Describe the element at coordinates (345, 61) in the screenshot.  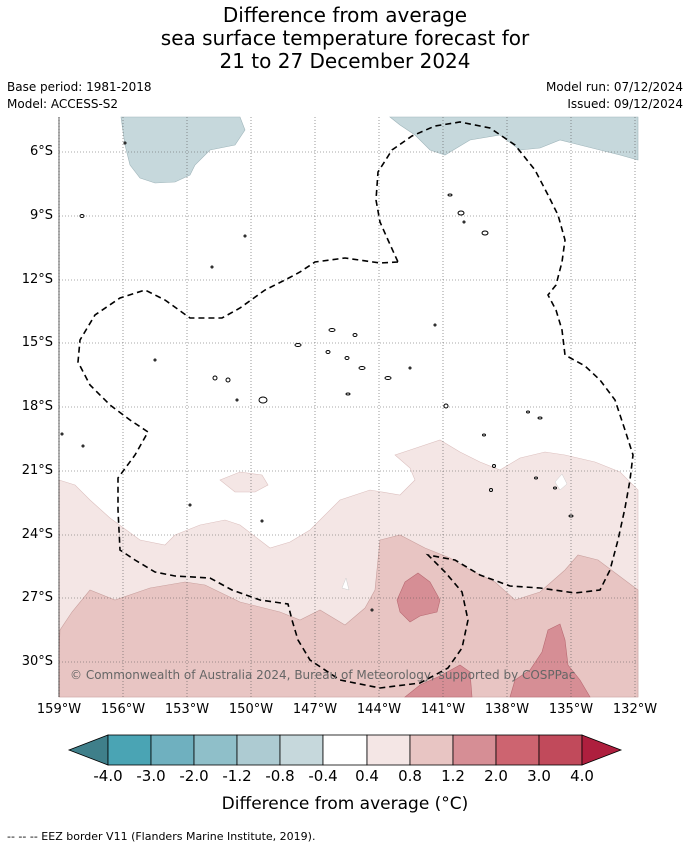
I see `title-line-3: 21 to 27 December 2024` at that location.